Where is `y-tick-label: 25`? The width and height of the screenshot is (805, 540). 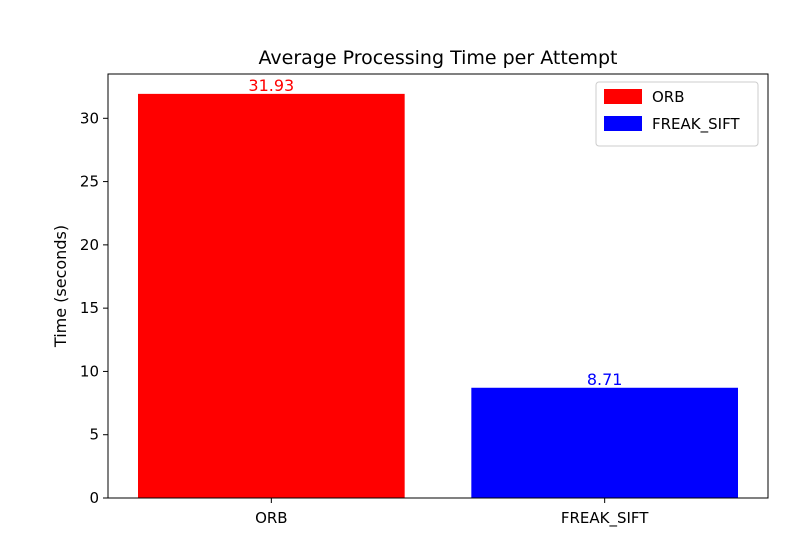 y-tick-label: 25 is located at coordinates (89, 182).